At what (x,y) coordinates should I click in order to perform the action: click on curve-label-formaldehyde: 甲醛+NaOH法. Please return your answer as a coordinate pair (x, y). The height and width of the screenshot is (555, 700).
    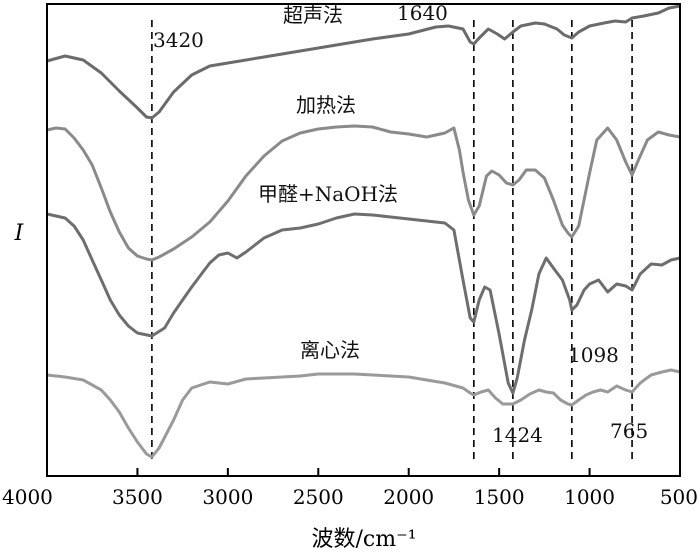
    Looking at the image, I should click on (328, 194).